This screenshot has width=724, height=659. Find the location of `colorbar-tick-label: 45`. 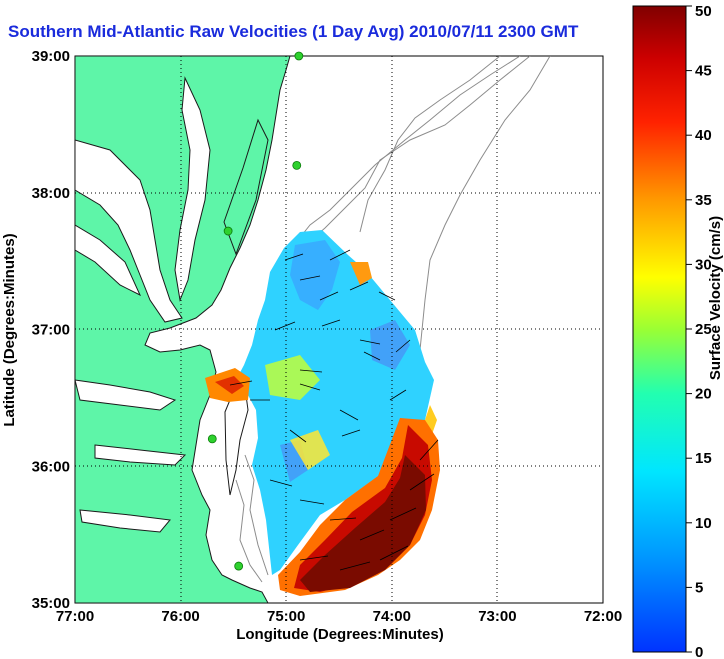

colorbar-tick-label: 45 is located at coordinates (703, 71).